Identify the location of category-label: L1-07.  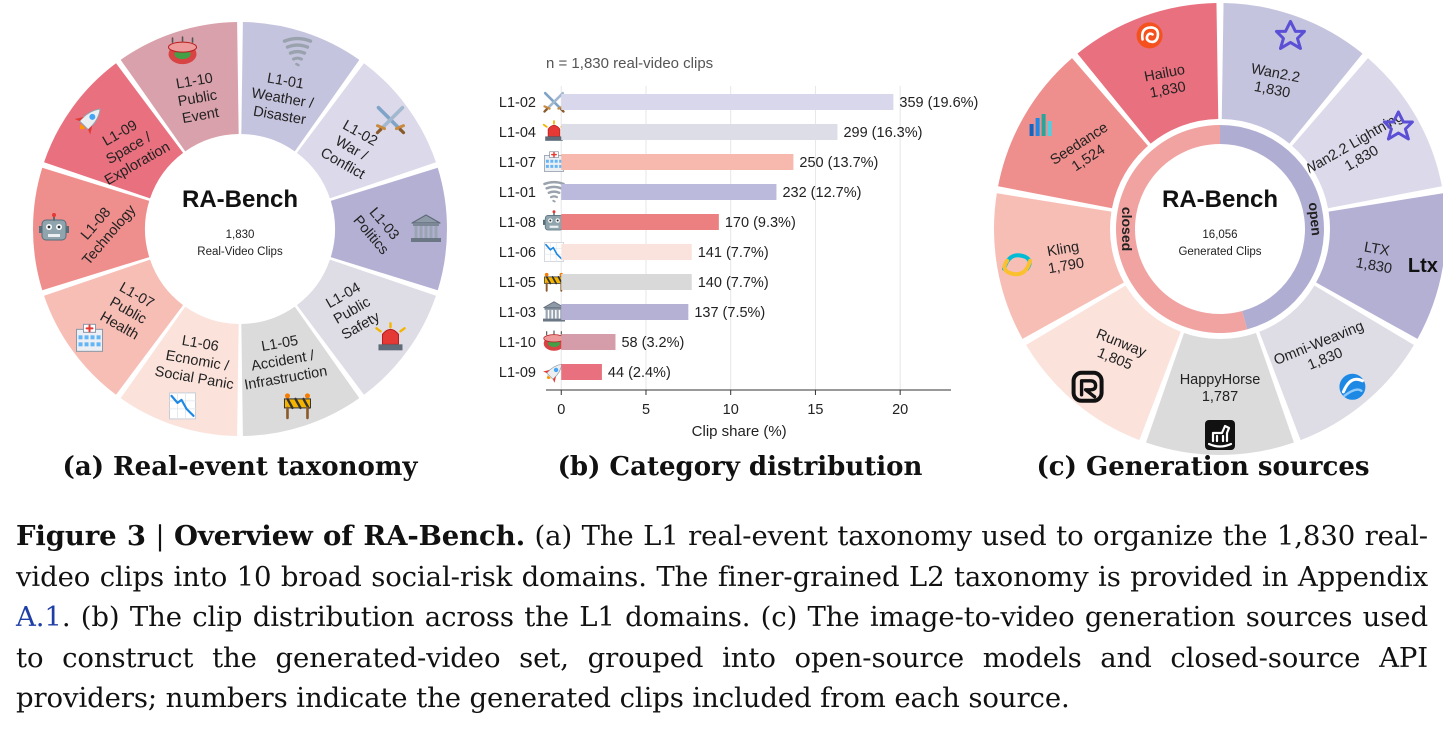
(517, 163).